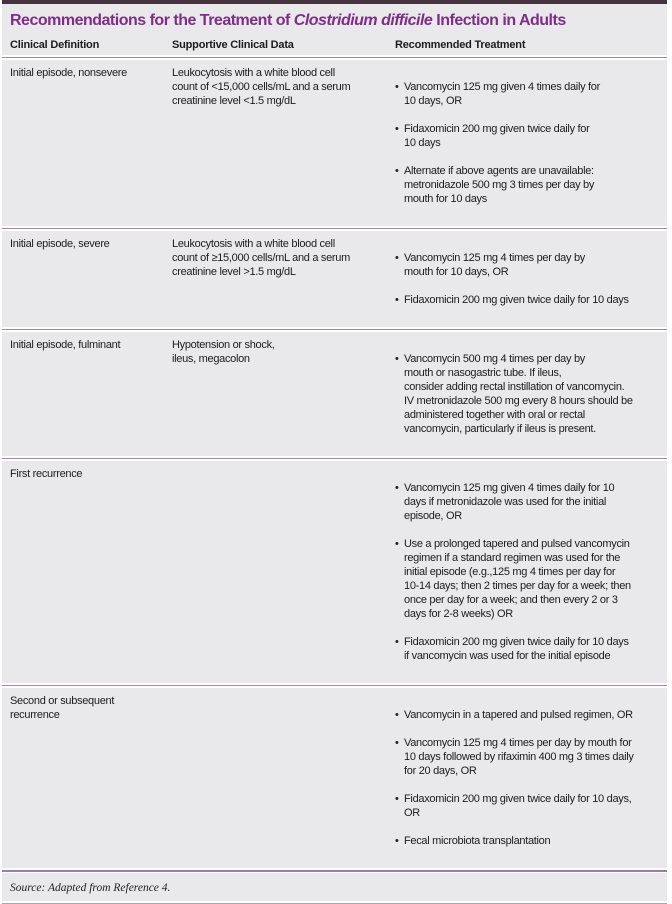 The width and height of the screenshot is (672, 904). Describe the element at coordinates (55, 45) in the screenshot. I see `column-header-clinical-definition: Clinical Definition` at that location.